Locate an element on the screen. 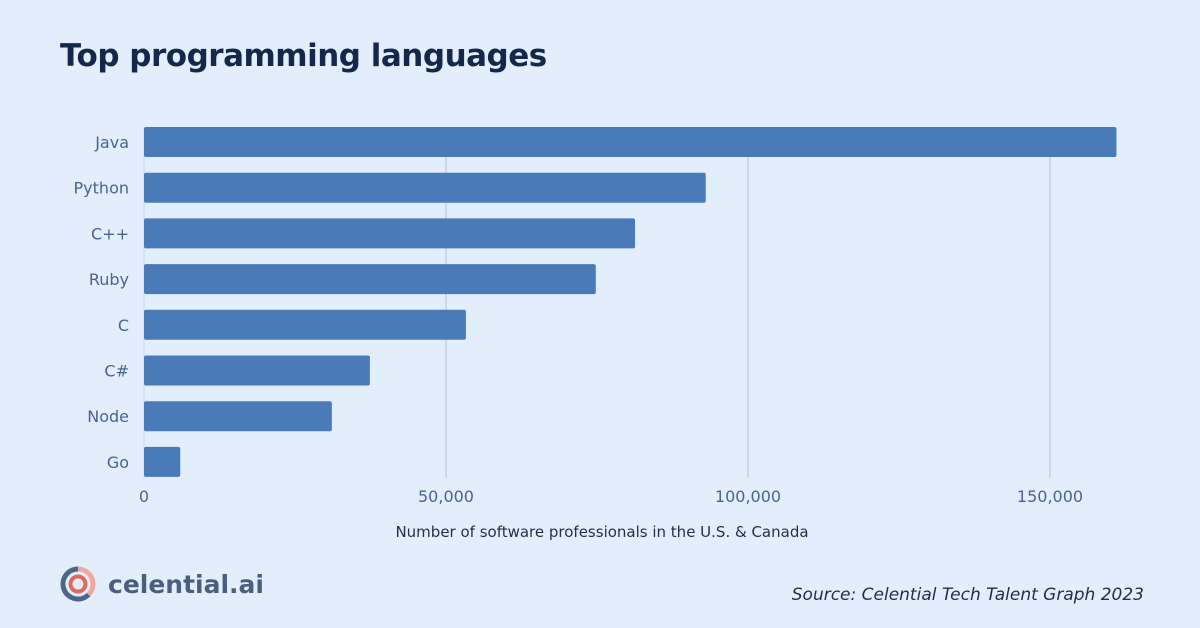 The image size is (1200, 628). bar-c++ is located at coordinates (390, 233).